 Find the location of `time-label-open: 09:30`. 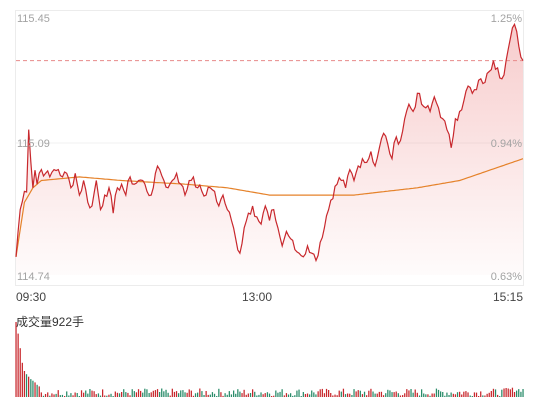

time-label-open: 09:30 is located at coordinates (31, 297).